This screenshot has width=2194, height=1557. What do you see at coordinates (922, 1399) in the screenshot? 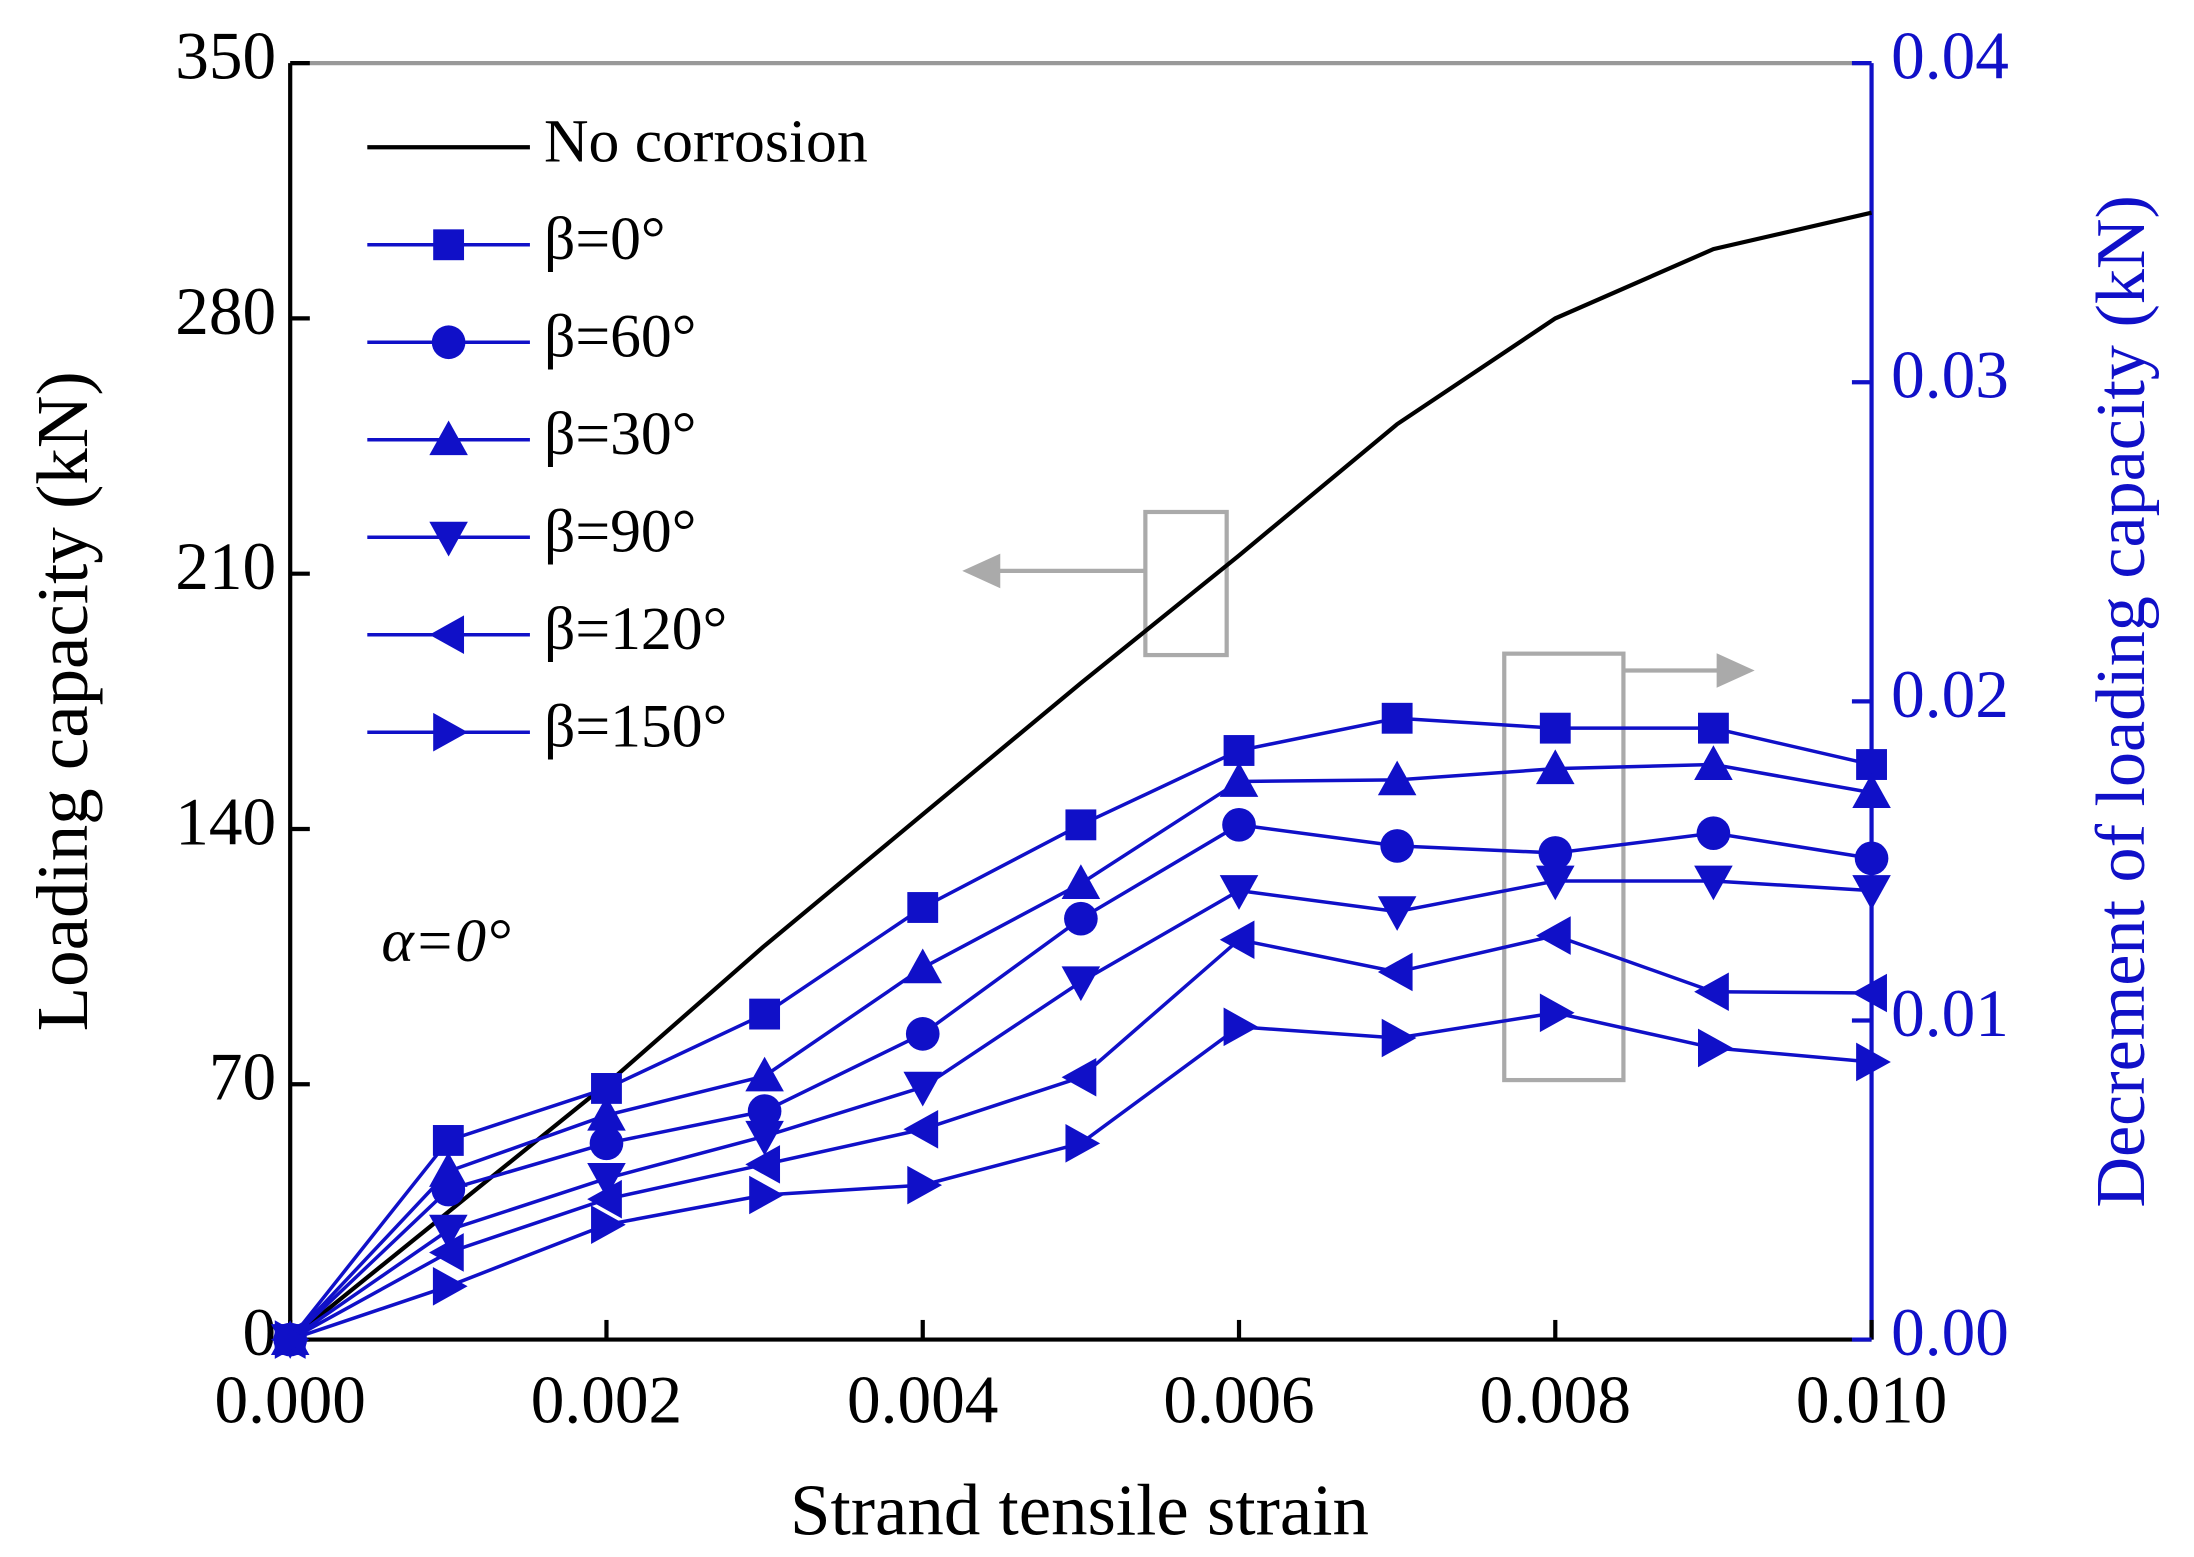
I see `x-tick-label: 0.004` at bounding box center [922, 1399].